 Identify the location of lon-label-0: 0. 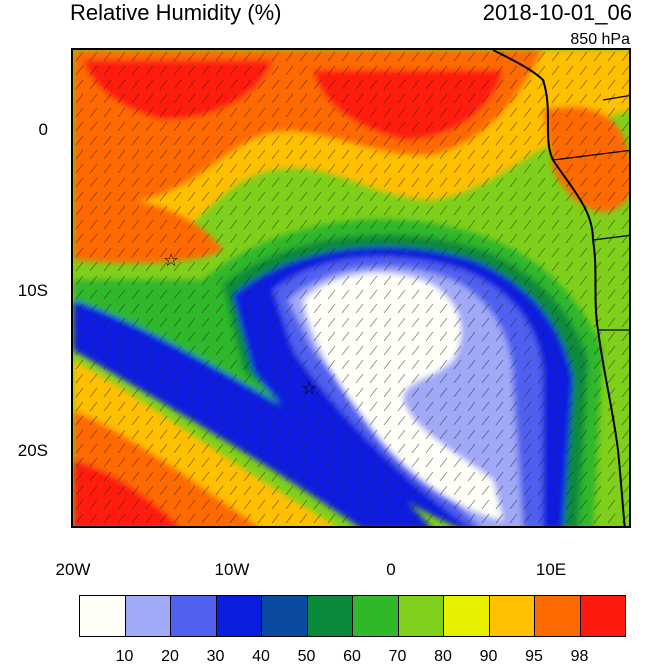
(391, 569).